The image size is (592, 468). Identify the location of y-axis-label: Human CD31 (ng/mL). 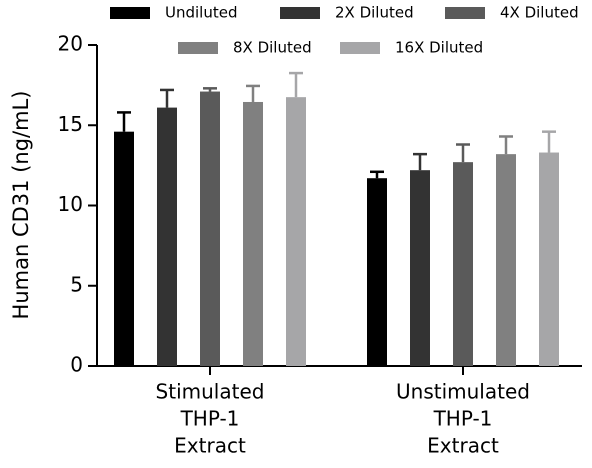
(21, 205).